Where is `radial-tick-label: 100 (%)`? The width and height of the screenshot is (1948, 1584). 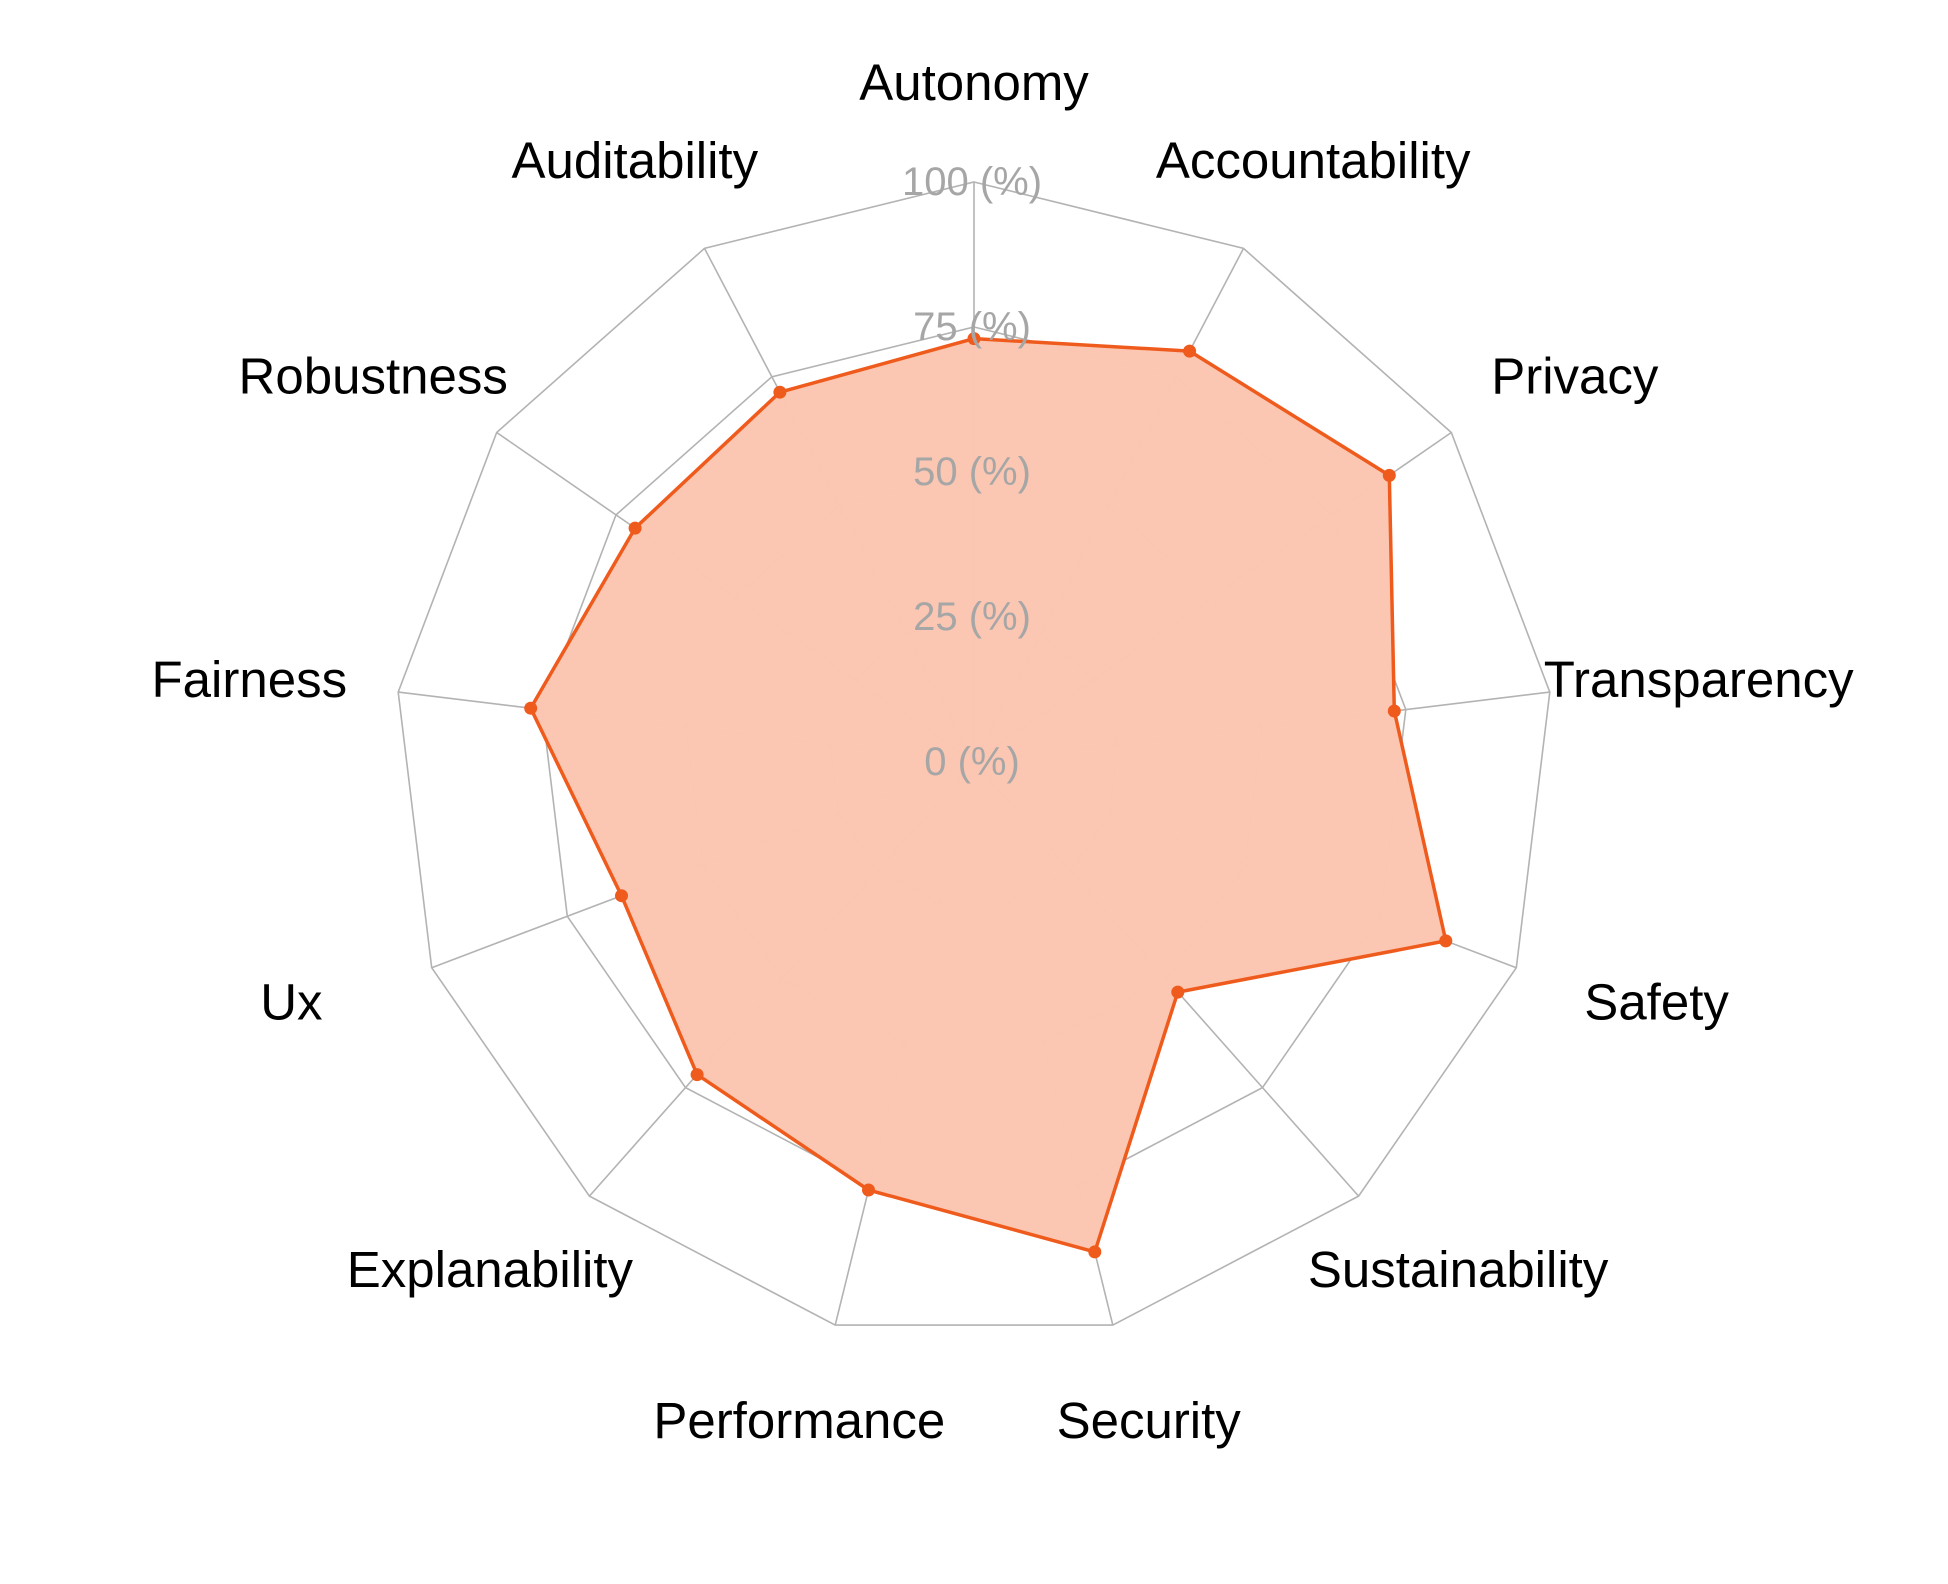 radial-tick-label: 100 (%) is located at coordinates (972, 182).